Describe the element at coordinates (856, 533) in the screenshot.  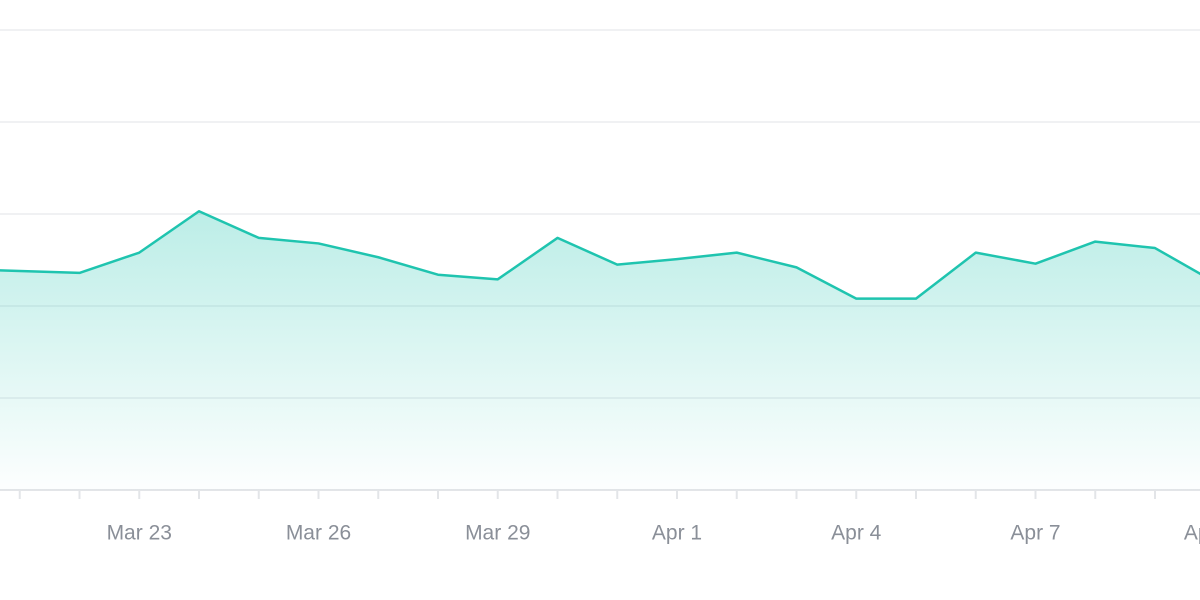
I see `x-tick-label: Apr 4` at that location.